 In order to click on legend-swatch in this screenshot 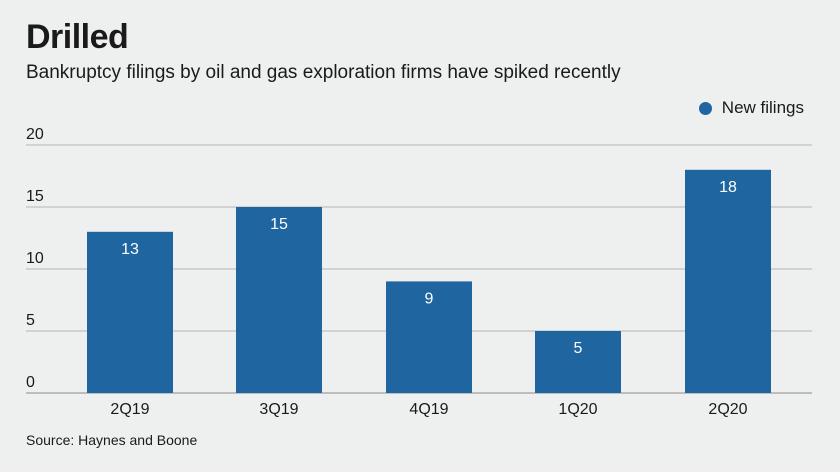, I will do `click(705, 108)`.